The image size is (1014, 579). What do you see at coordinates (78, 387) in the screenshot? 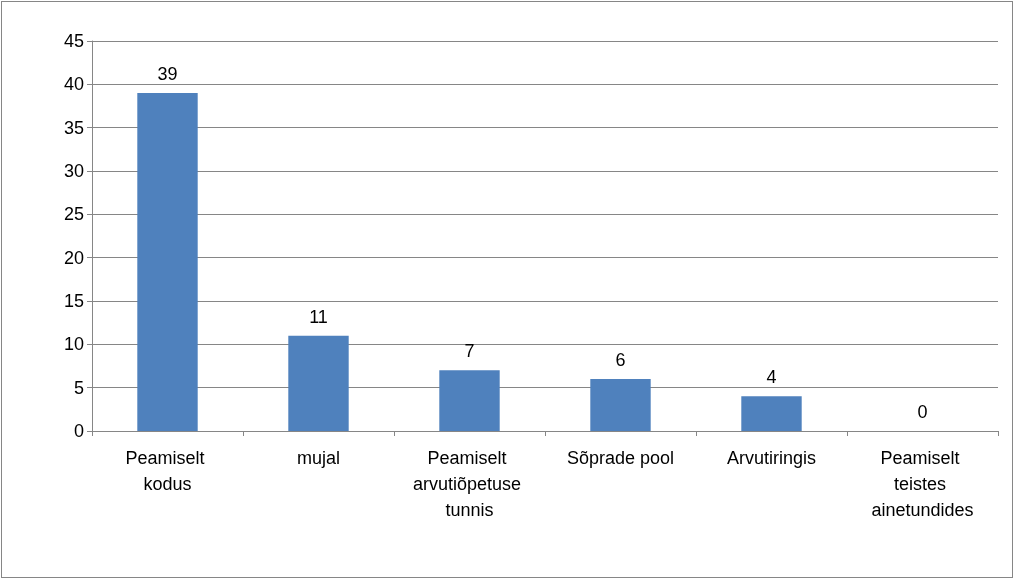
I see `y-tick-label: 5` at bounding box center [78, 387].